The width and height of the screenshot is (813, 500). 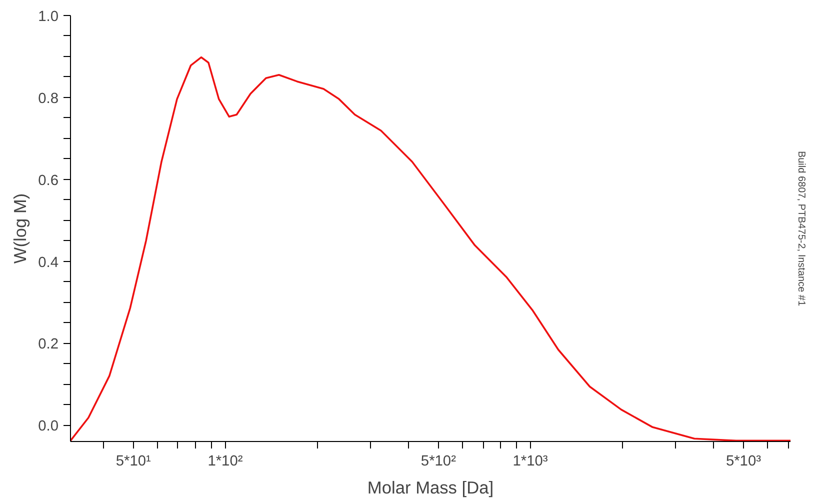 What do you see at coordinates (134, 462) in the screenshot?
I see `x-tick-label: 5*10¹` at bounding box center [134, 462].